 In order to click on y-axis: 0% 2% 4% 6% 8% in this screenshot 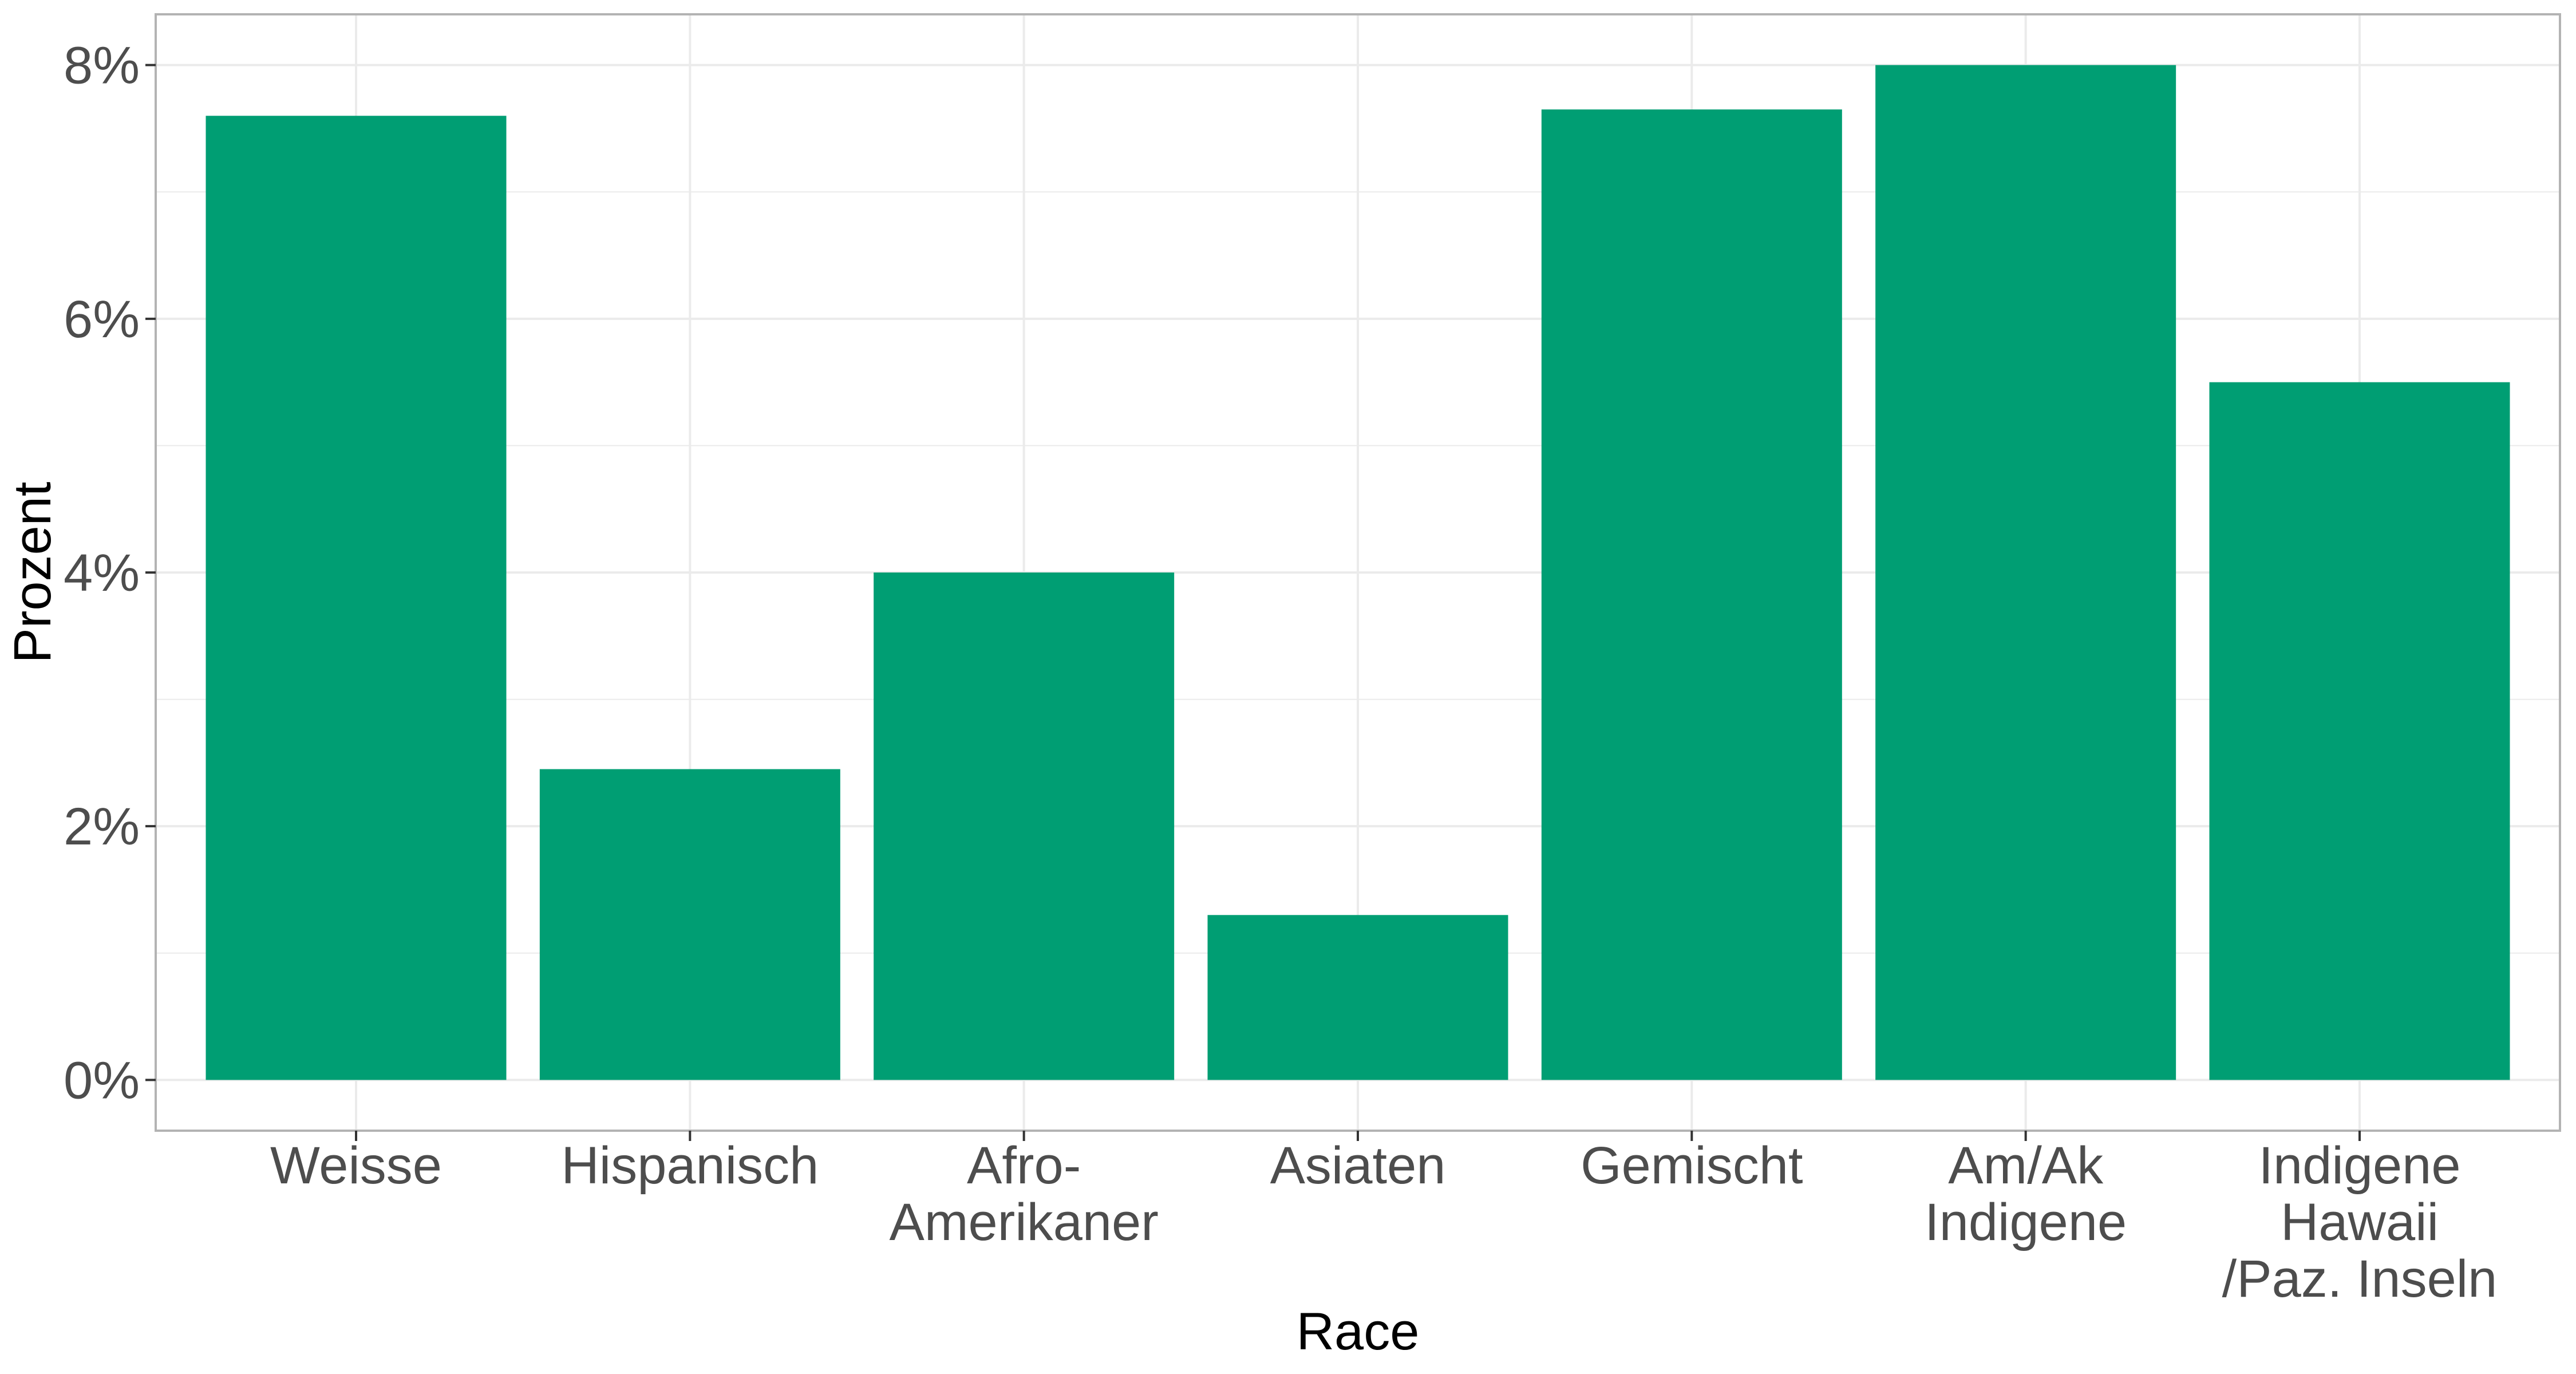, I will do `click(110, 573)`.